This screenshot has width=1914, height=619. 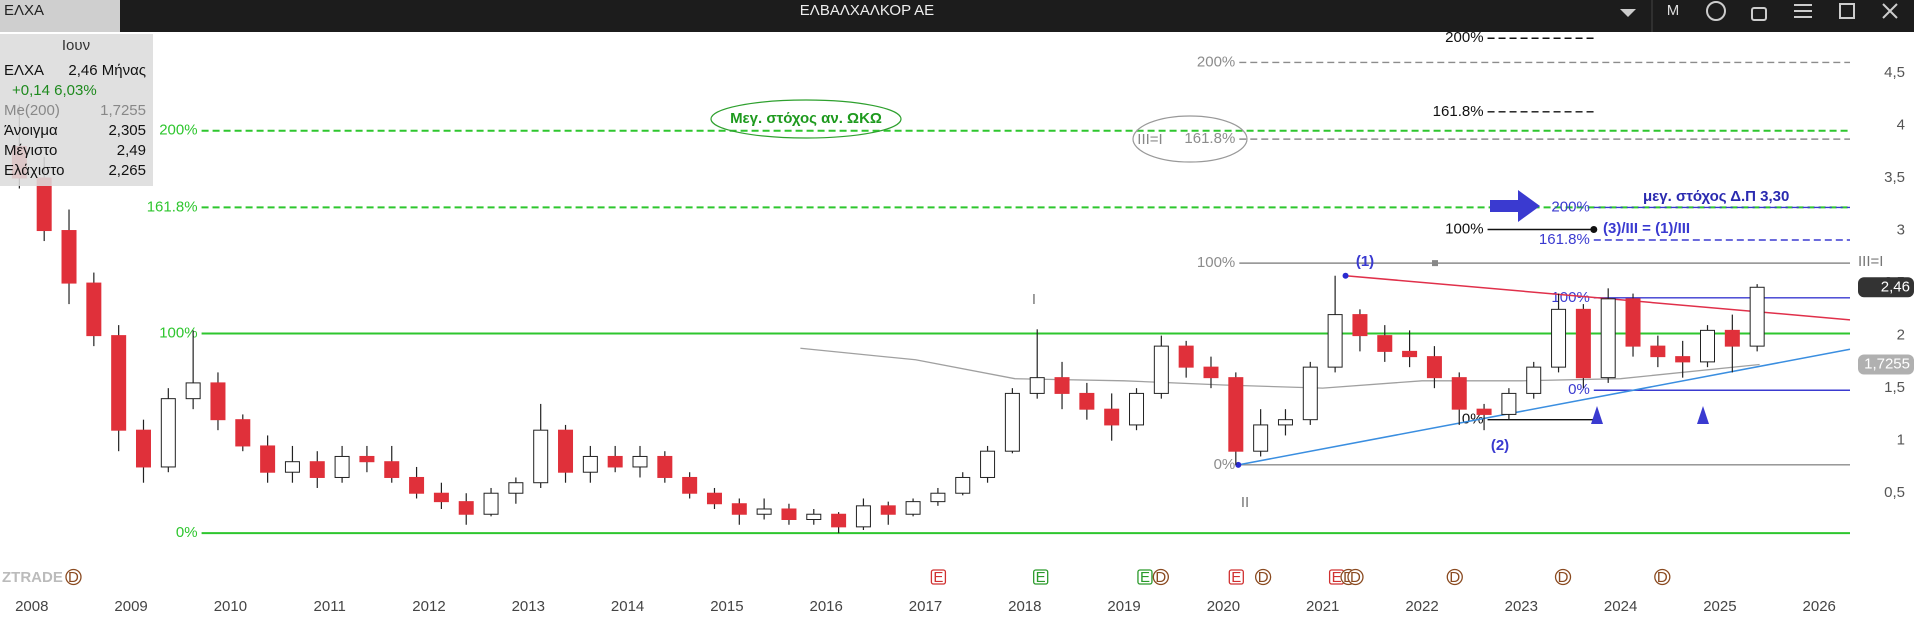 I want to click on panel-period: Ιουν, so click(x=76, y=45).